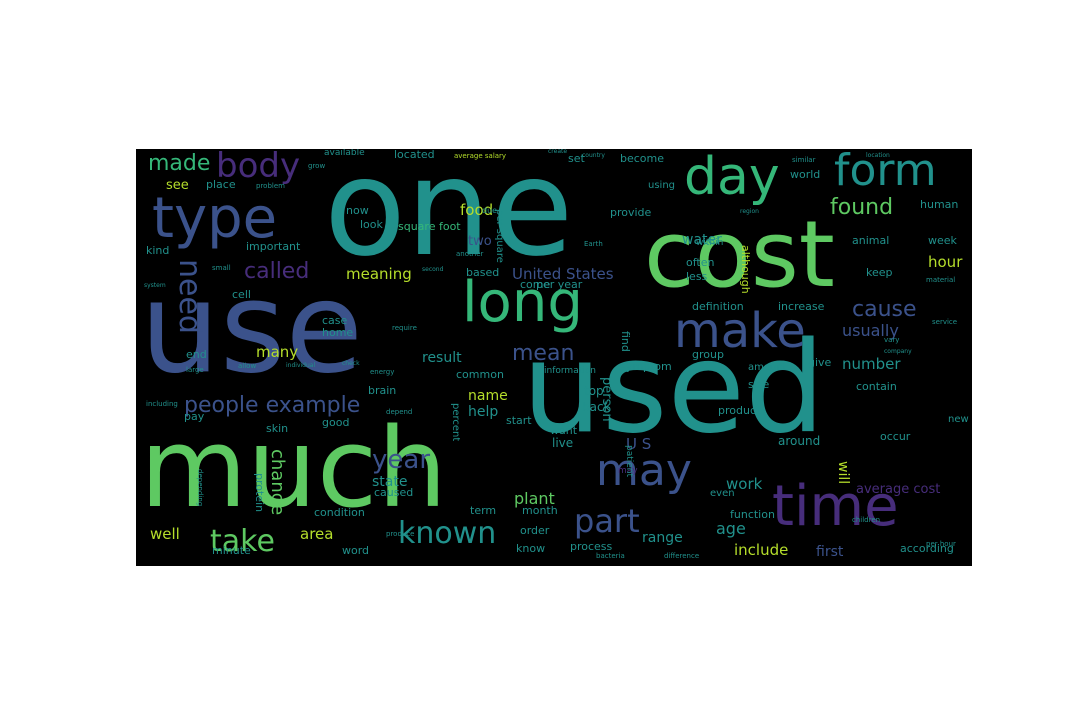 This screenshot has height=720, width=1080. What do you see at coordinates (535, 284) in the screenshot?
I see `word-come: come` at bounding box center [535, 284].